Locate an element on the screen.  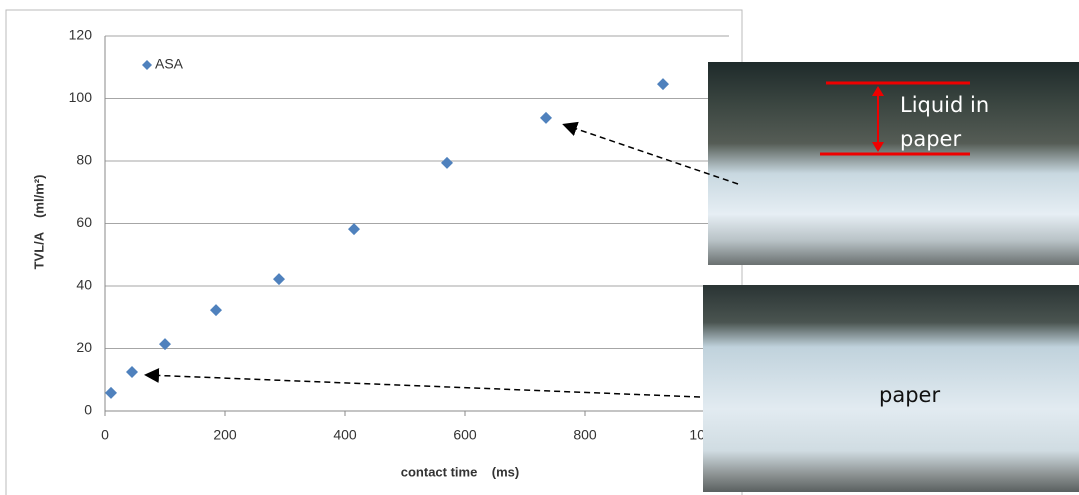
x-tick-label: 400 is located at coordinates (345, 435).